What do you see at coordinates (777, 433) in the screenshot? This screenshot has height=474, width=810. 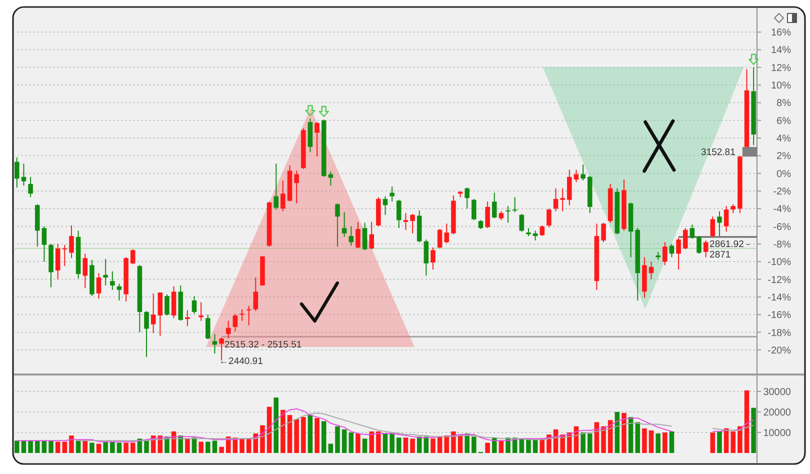 I see `y-tick-label: 10000` at bounding box center [777, 433].